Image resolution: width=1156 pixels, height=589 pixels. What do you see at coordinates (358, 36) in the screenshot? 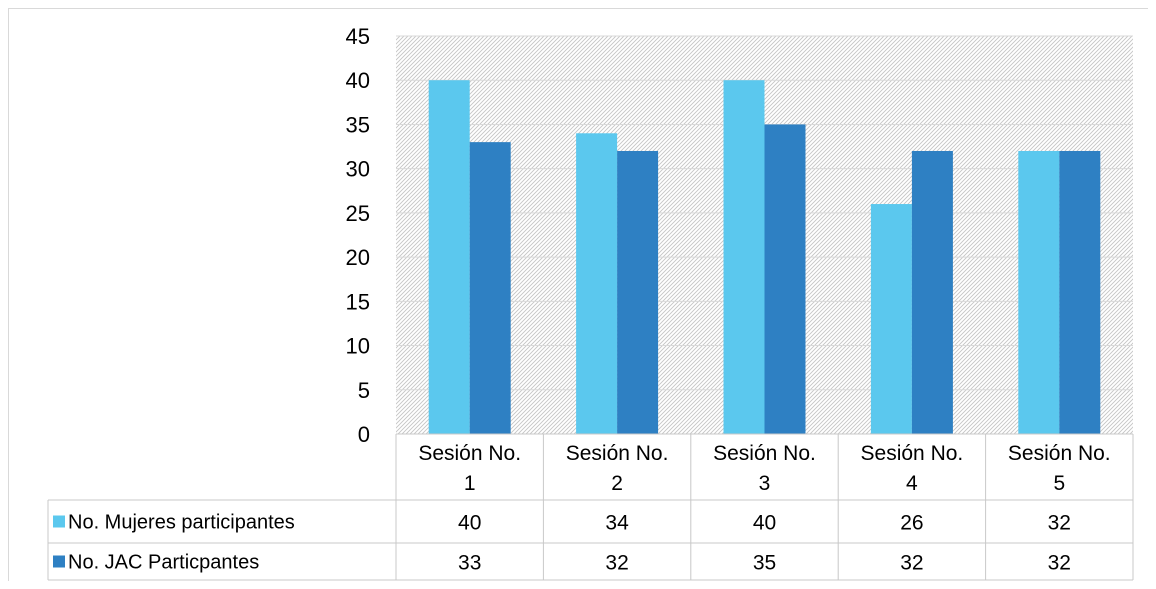
I see `y-tick-label: 45` at bounding box center [358, 36].